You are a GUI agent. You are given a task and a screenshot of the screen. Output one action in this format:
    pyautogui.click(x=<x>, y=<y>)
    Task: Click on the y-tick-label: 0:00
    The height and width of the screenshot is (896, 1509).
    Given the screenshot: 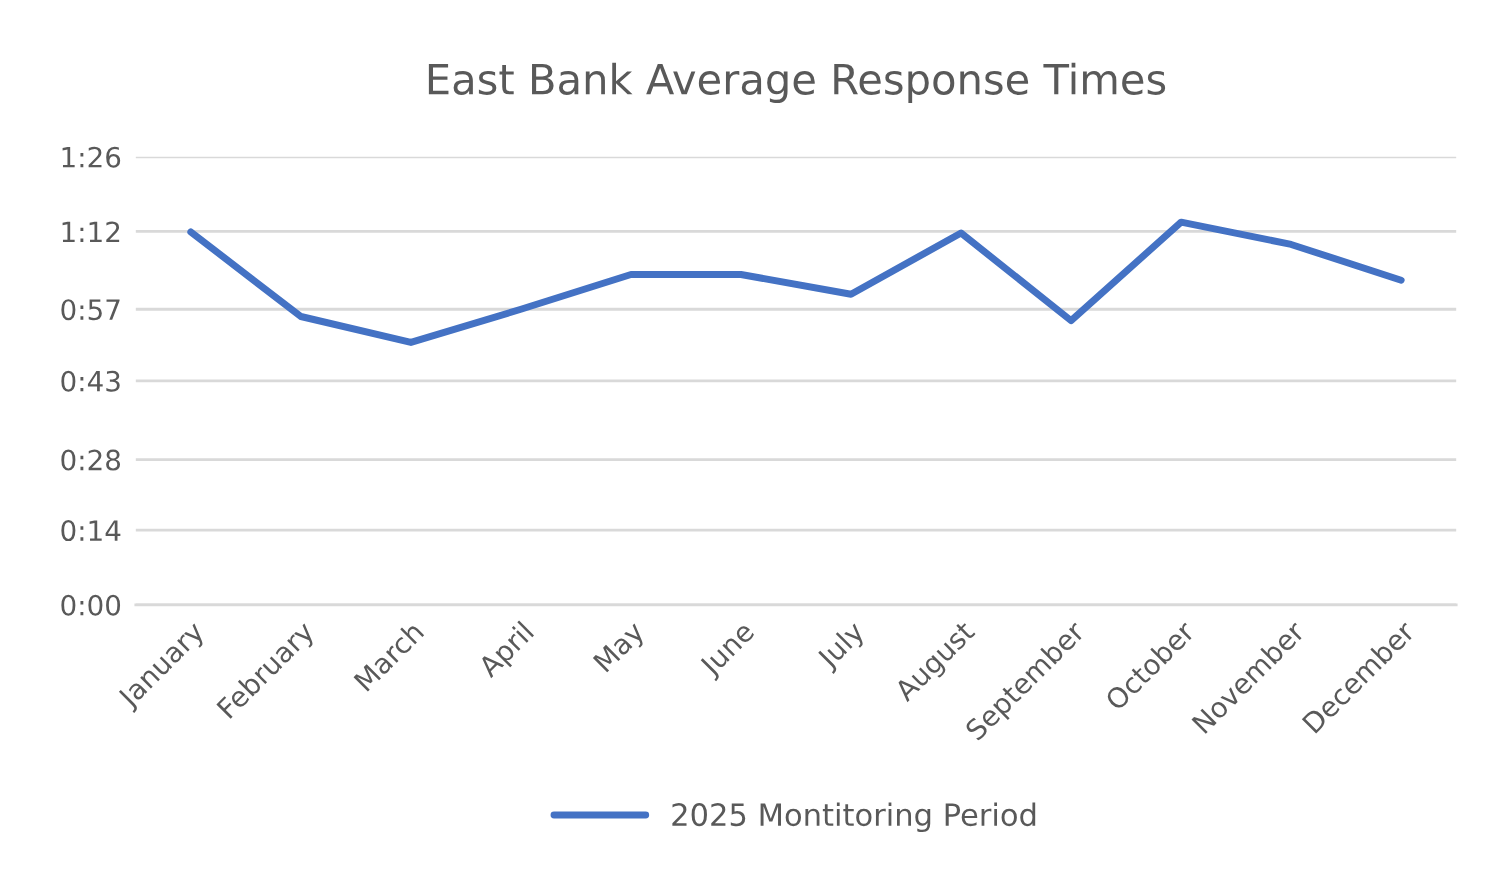 What is the action you would take?
    pyautogui.click(x=91, y=605)
    